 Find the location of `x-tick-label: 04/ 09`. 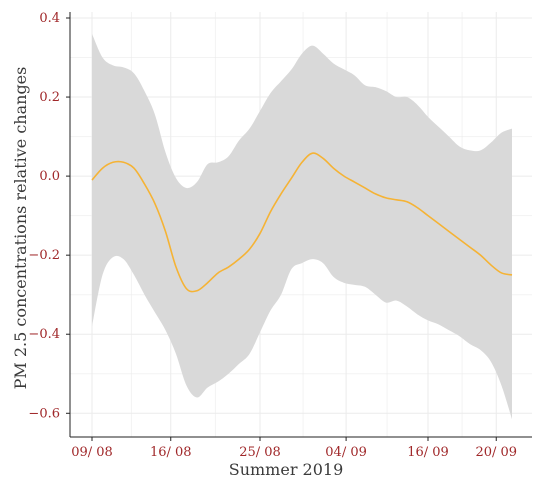

x-tick-label: 04/ 09 is located at coordinates (346, 452).